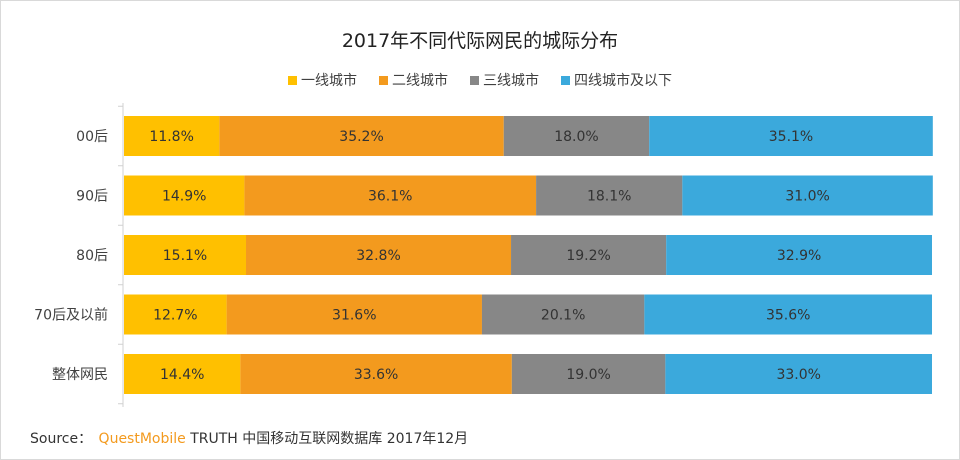 The image size is (960, 460). What do you see at coordinates (80, 375) in the screenshot?
I see `category-label: 整体网民` at bounding box center [80, 375].